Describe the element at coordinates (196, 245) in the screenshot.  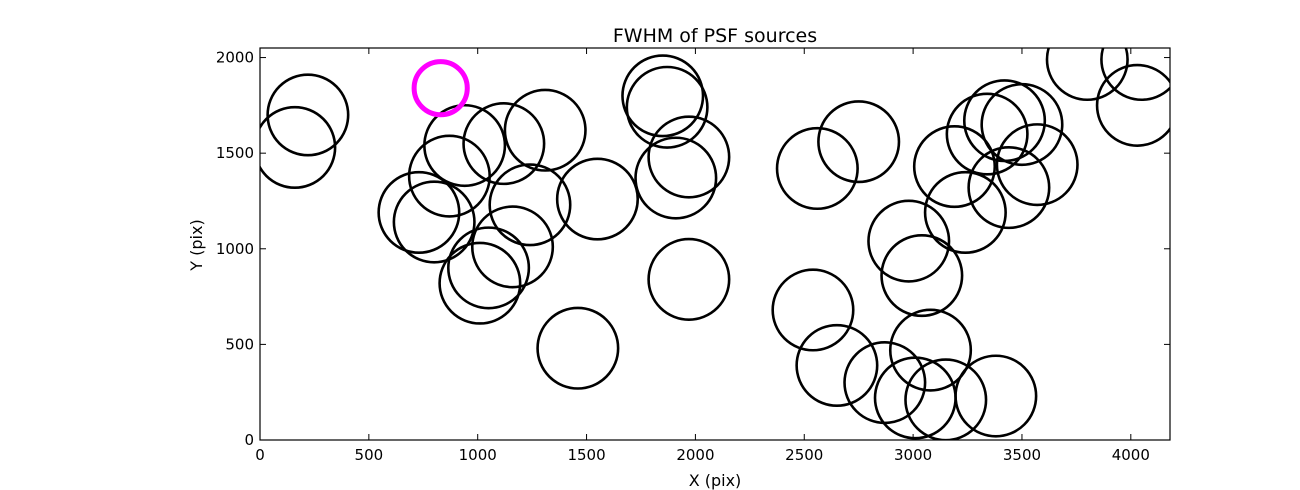
I see `y-axis-label: Y (pix)` at that location.